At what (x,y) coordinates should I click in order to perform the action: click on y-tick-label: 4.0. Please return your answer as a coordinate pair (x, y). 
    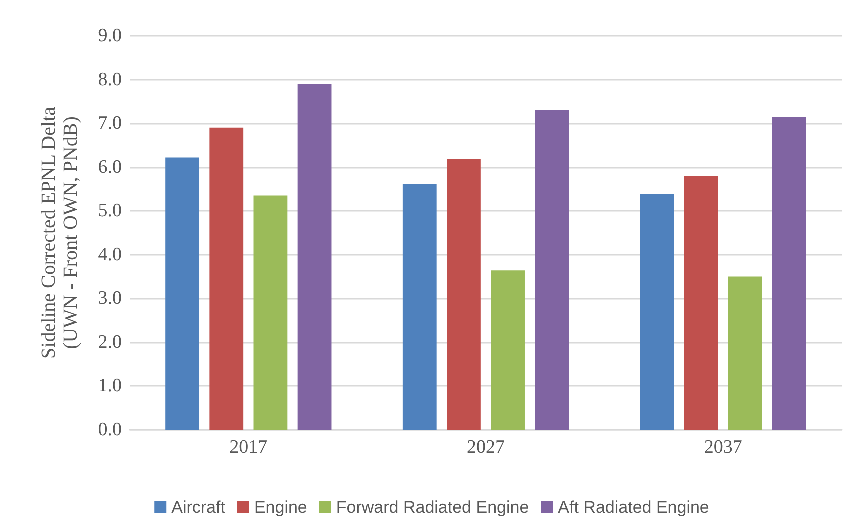
    Looking at the image, I should click on (110, 255).